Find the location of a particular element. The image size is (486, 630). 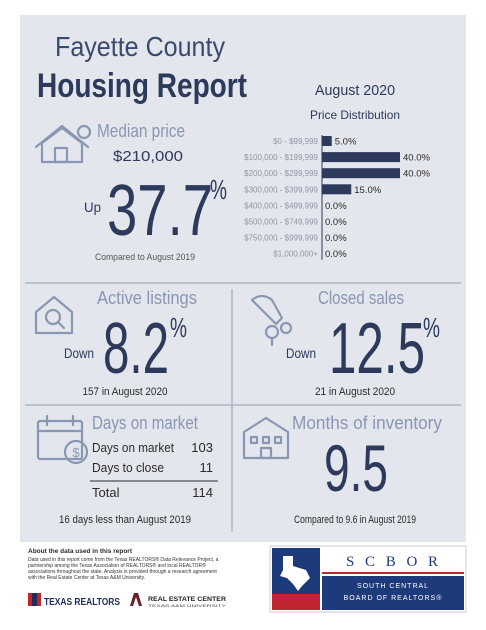

logo-text: BOARD OF REALTORS® is located at coordinates (393, 598).